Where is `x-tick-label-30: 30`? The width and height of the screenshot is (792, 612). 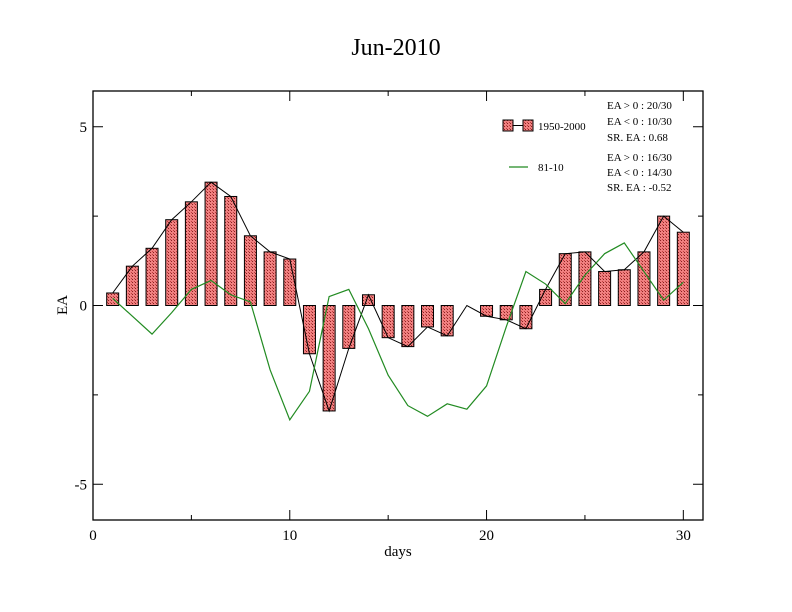
x-tick-label-30: 30 is located at coordinates (683, 536).